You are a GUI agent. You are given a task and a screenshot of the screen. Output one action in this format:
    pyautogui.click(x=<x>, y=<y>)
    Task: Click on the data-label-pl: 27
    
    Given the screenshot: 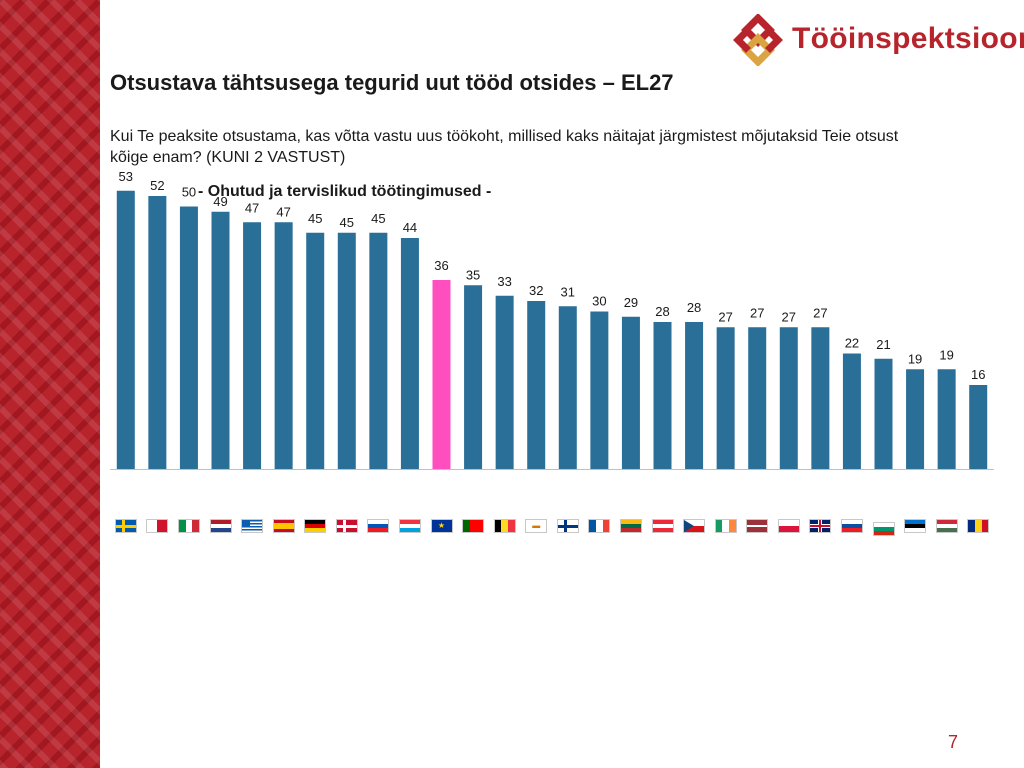 What is the action you would take?
    pyautogui.click(x=789, y=316)
    